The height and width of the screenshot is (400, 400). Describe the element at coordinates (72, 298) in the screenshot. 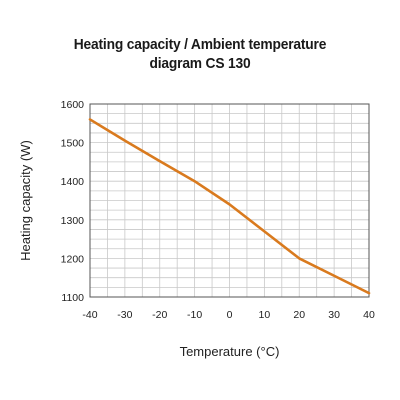

I see `y-tick-label: 1100` at that location.